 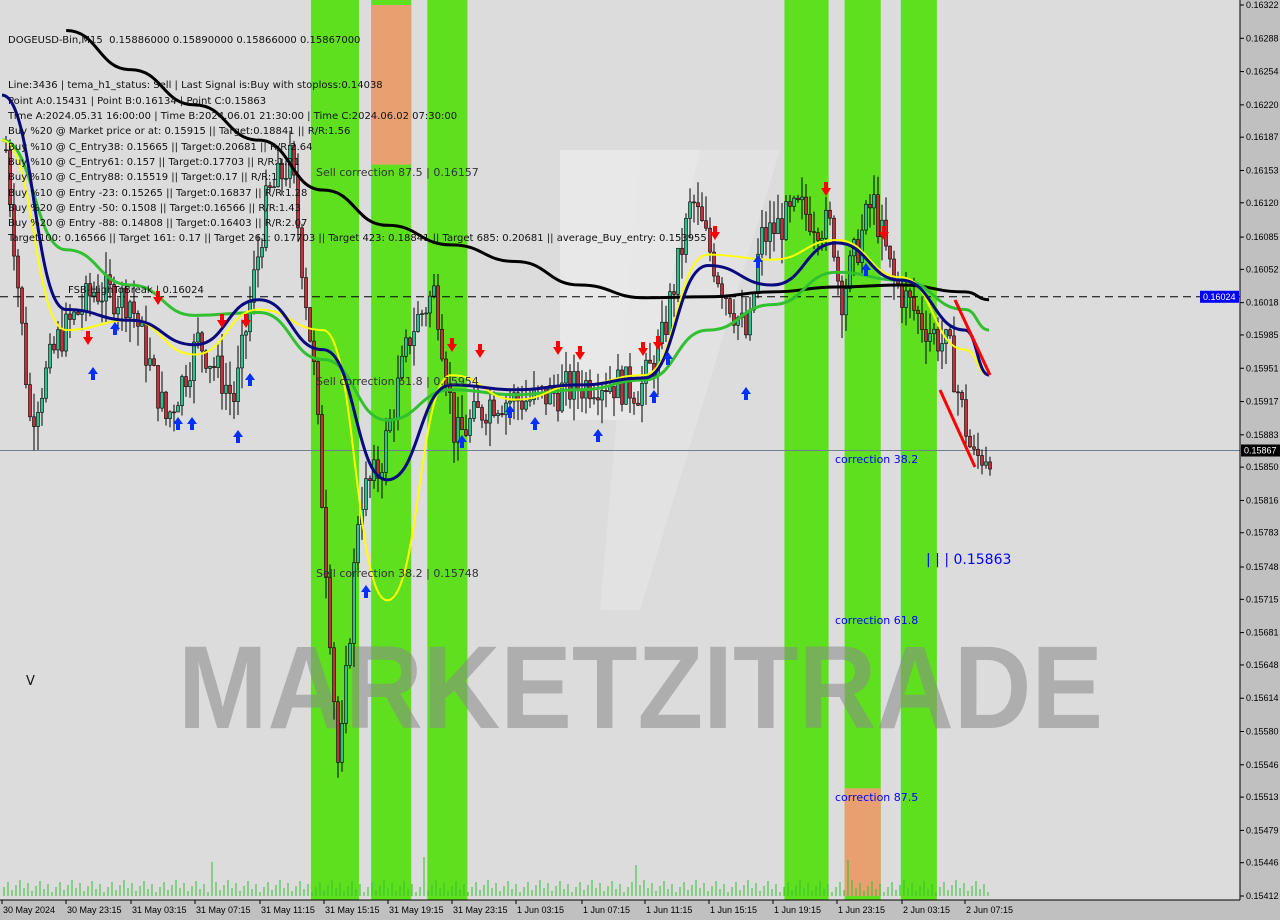 I want to click on x-tick-label: 31 May 11:15, so click(x=288, y=910).